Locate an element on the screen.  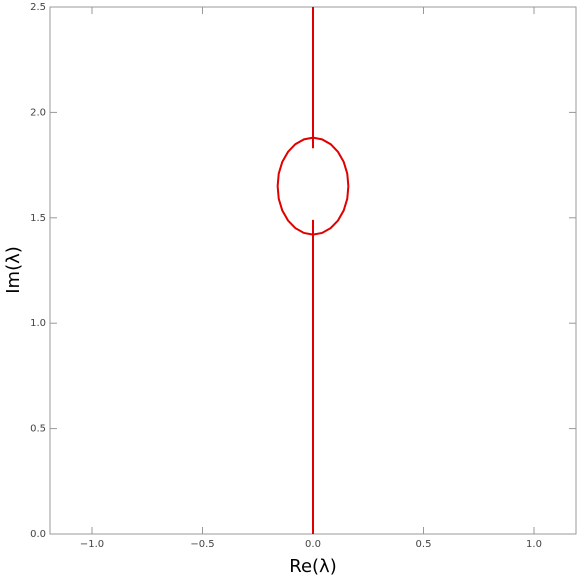
x-tick-label: 0.0 is located at coordinates (313, 544).